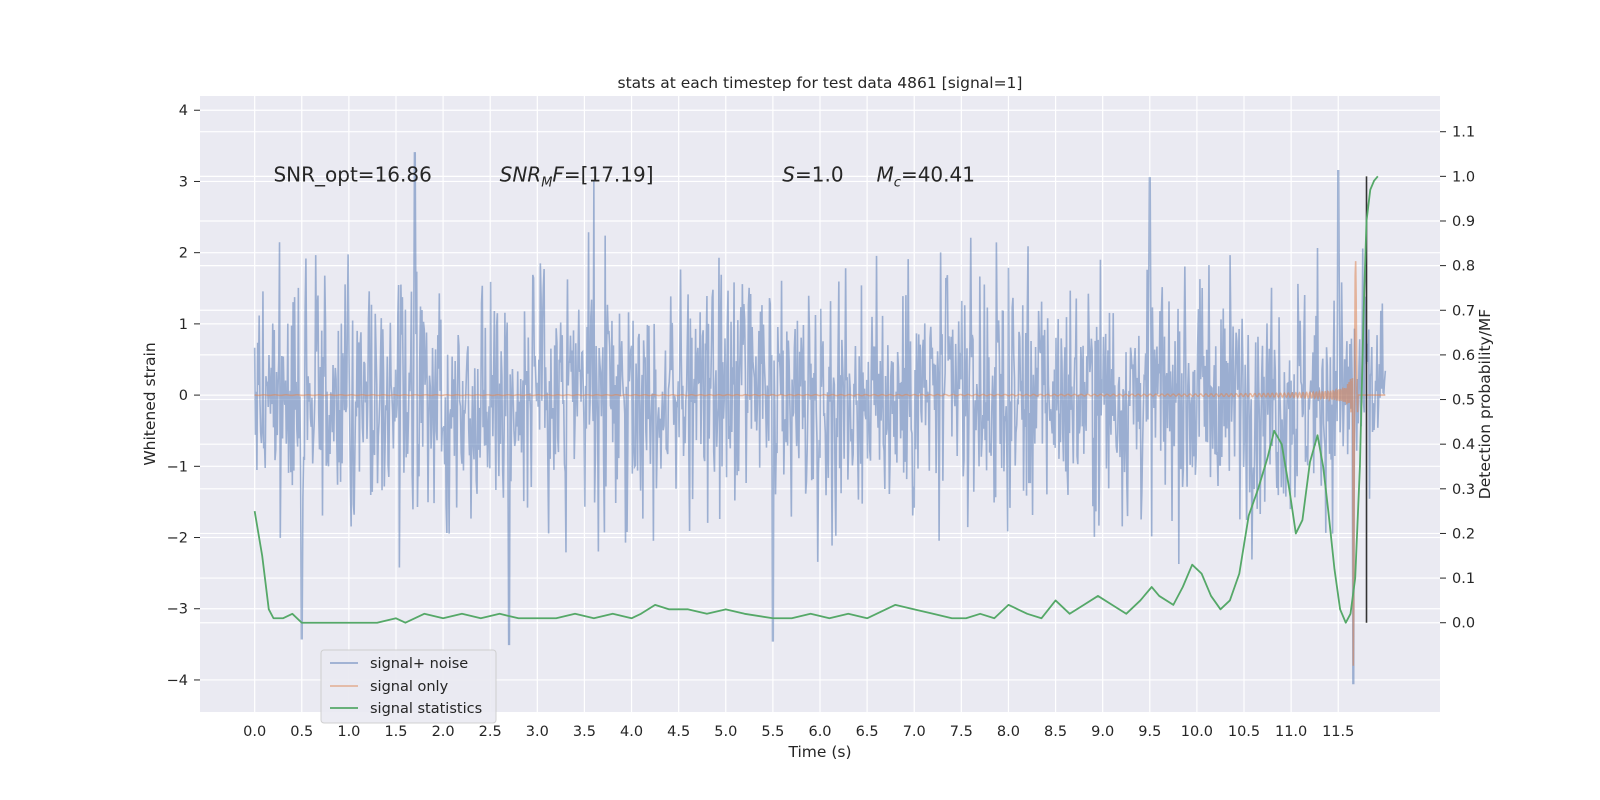 The height and width of the screenshot is (800, 1600). Describe the element at coordinates (183, 182) in the screenshot. I see `y-tick-label: 3` at that location.